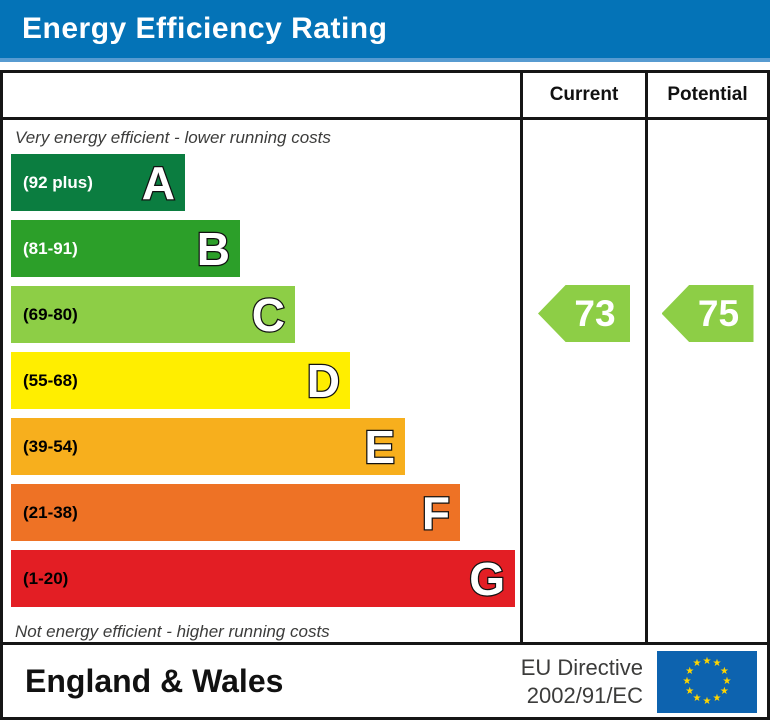 This screenshot has height=722, width=770. I want to click on potential-rating-column: 75, so click(707, 381).